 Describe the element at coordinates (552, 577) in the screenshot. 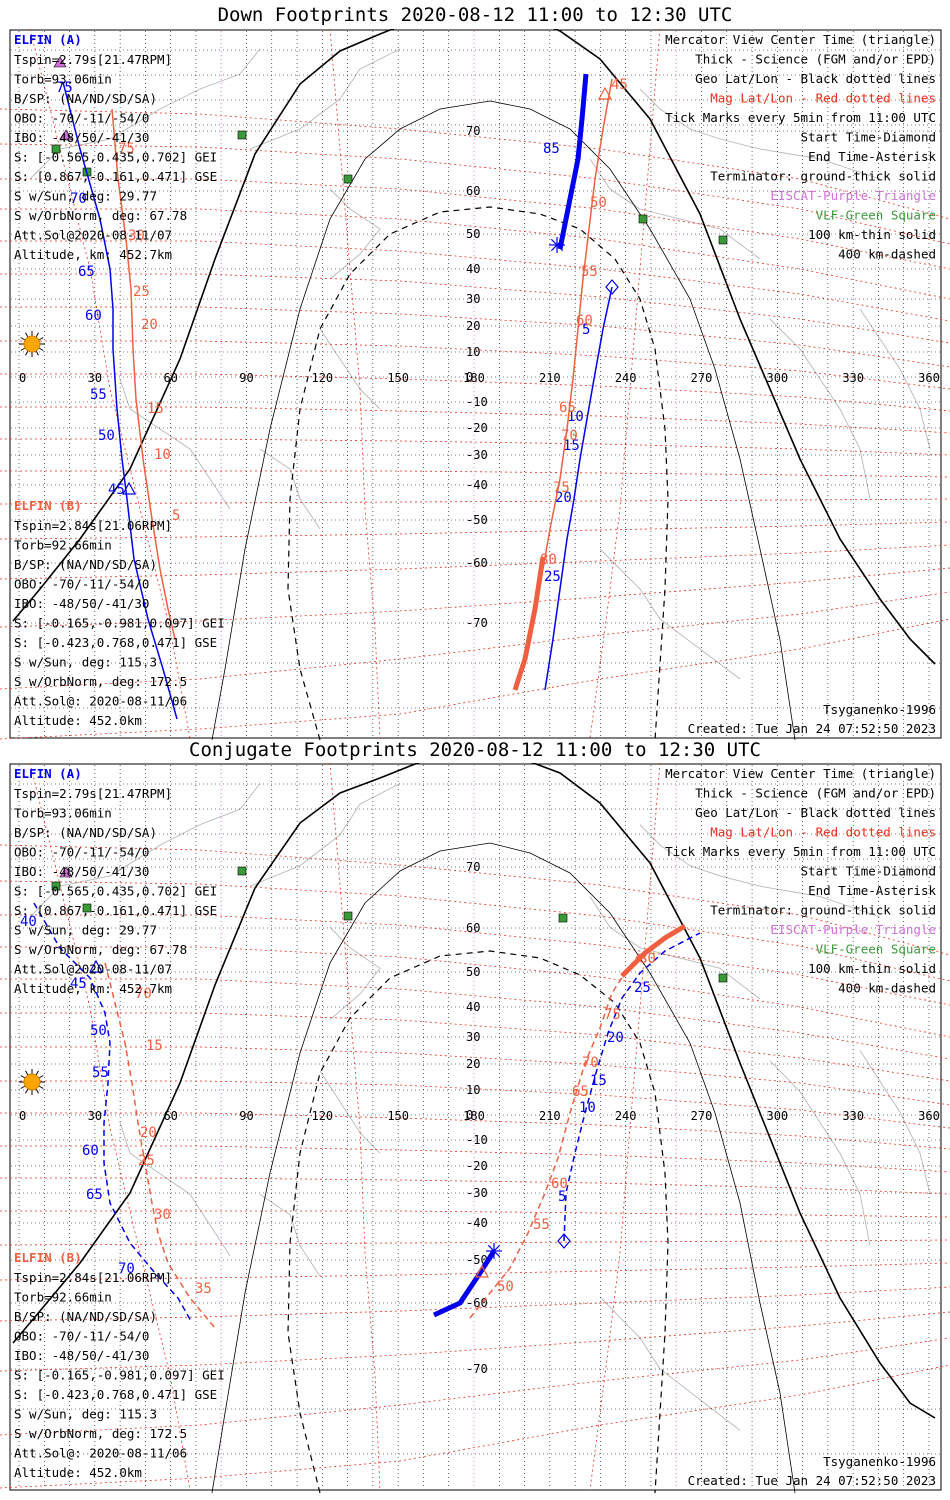

I see `elfin-a-tick-label: 25` at that location.